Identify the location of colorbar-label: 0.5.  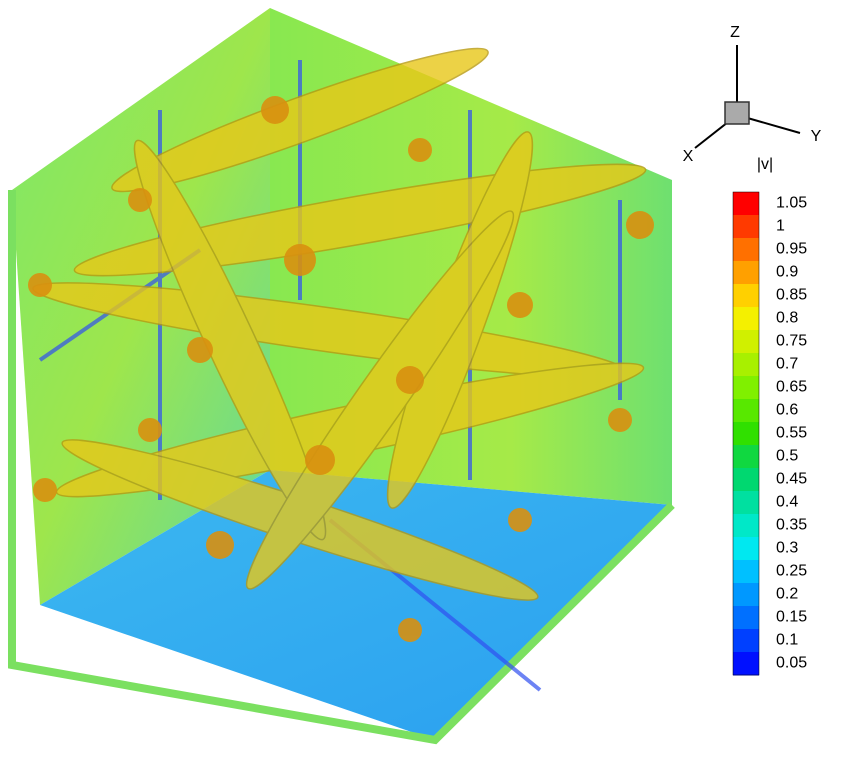
(787, 456).